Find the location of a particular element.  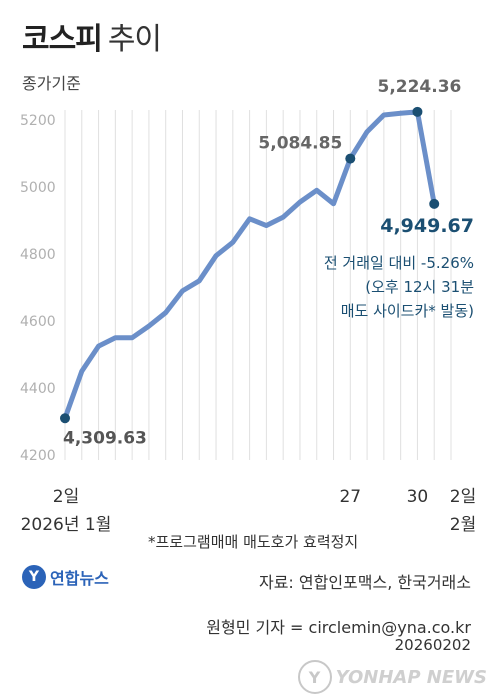

logo: Y 연합뉴스 is located at coordinates (65, 577).